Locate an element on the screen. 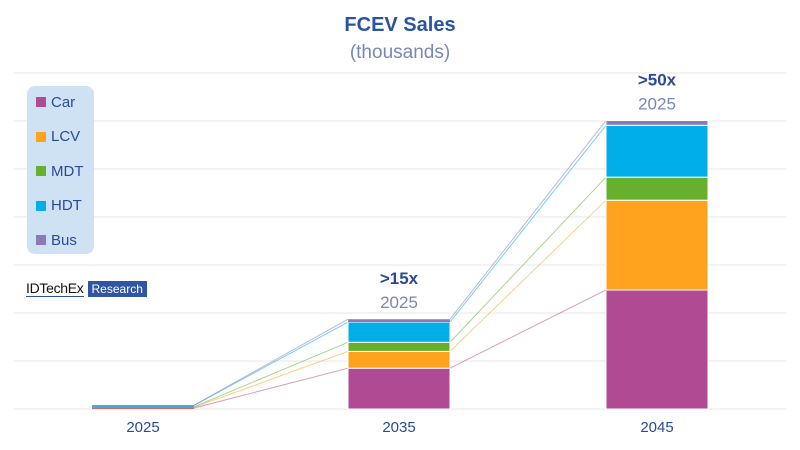 Image resolution: width=800 pixels, height=450 pixels. legend-label: LCV is located at coordinates (66, 136).